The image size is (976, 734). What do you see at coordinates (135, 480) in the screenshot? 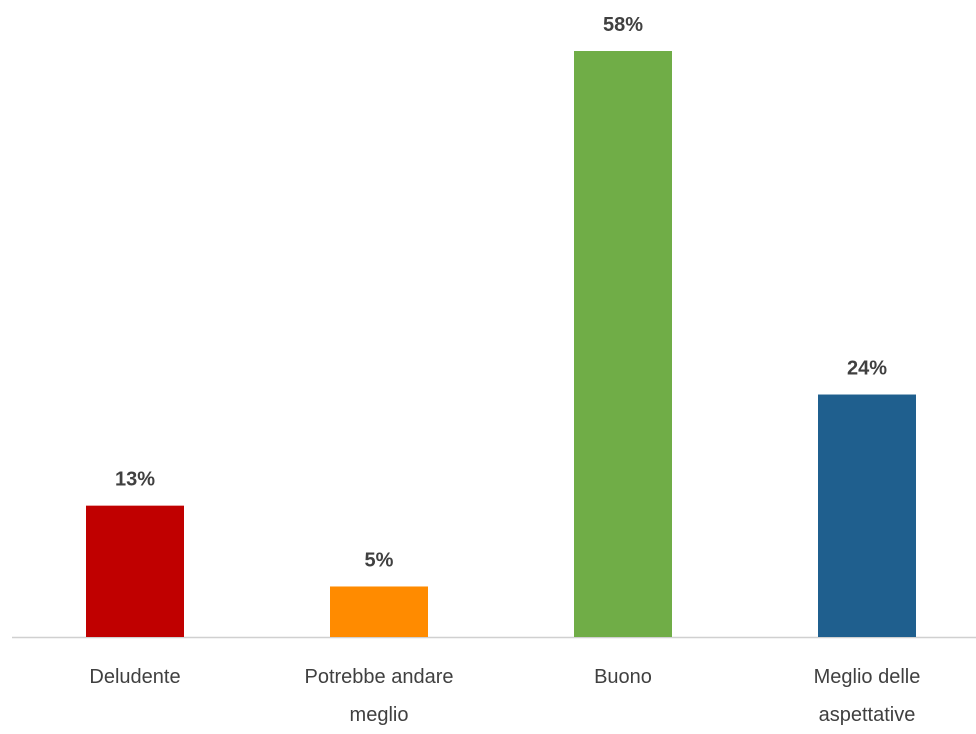
I see `value-label: 13%` at bounding box center [135, 480].